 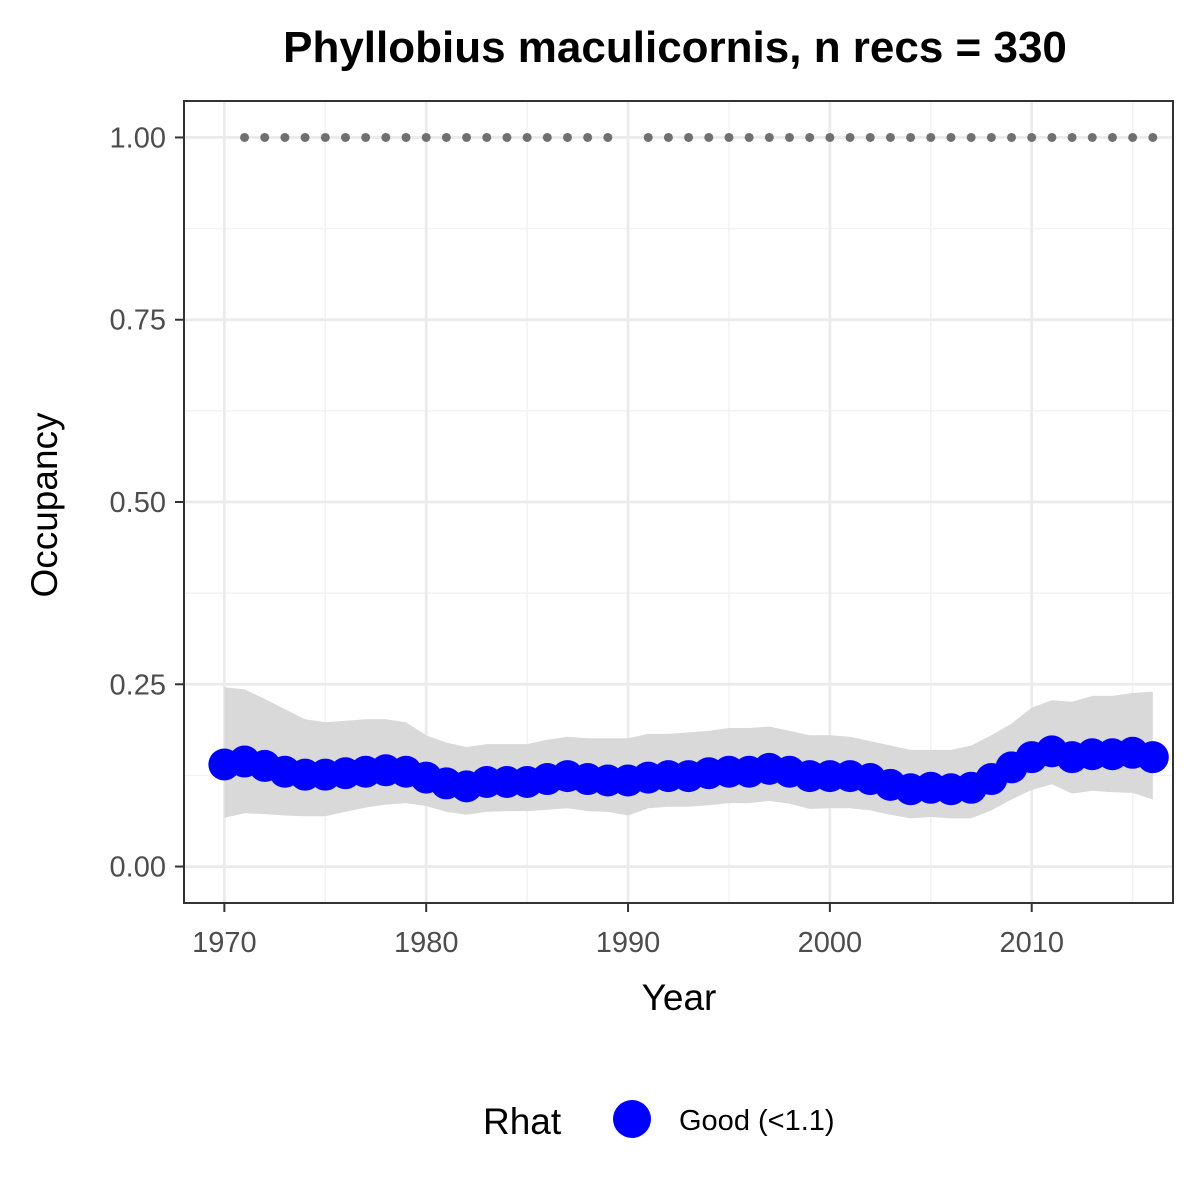 What do you see at coordinates (44, 505) in the screenshot?
I see `y-axis-title: Occupancy` at bounding box center [44, 505].